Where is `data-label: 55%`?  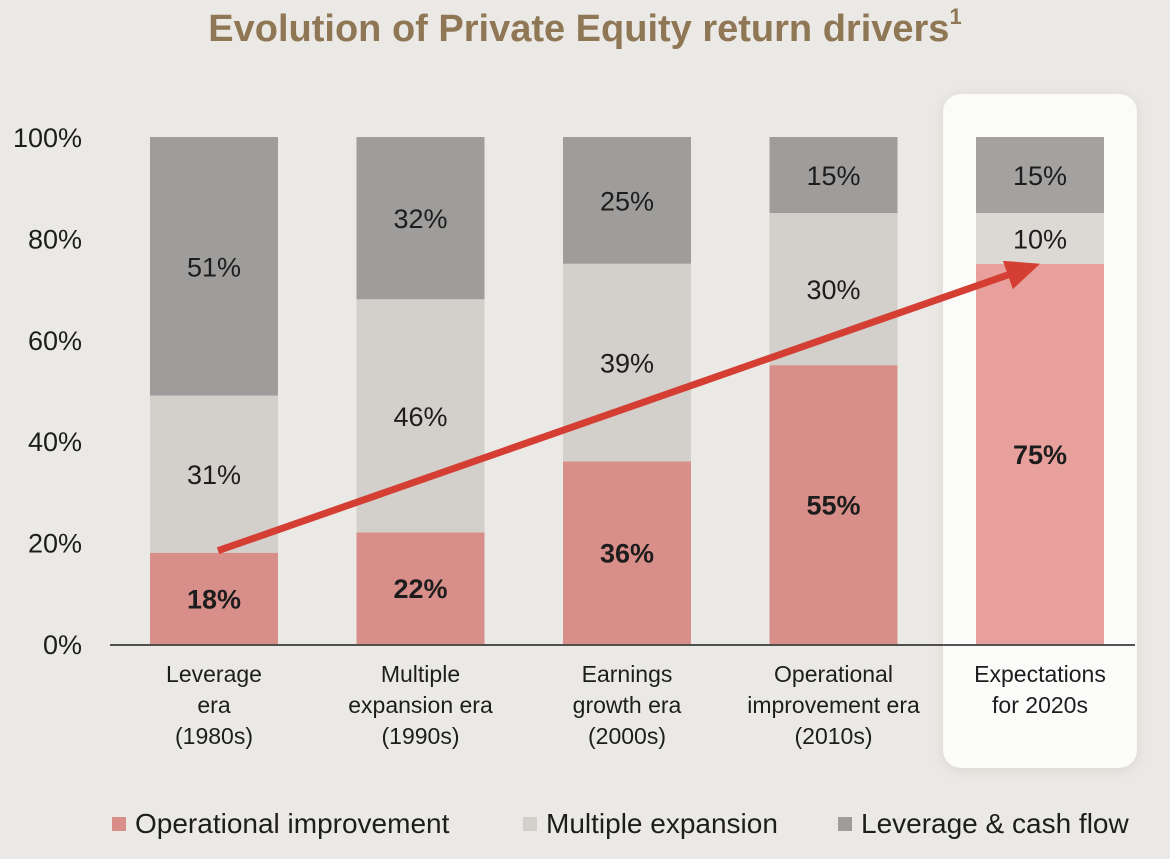
data-label: 55% is located at coordinates (833, 506).